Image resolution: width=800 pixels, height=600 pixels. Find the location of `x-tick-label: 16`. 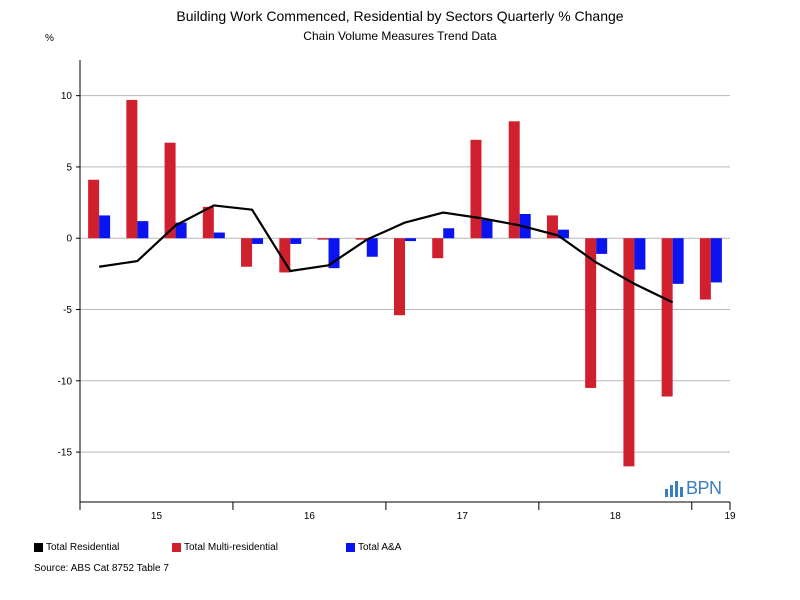

x-tick-label: 16 is located at coordinates (310, 516).